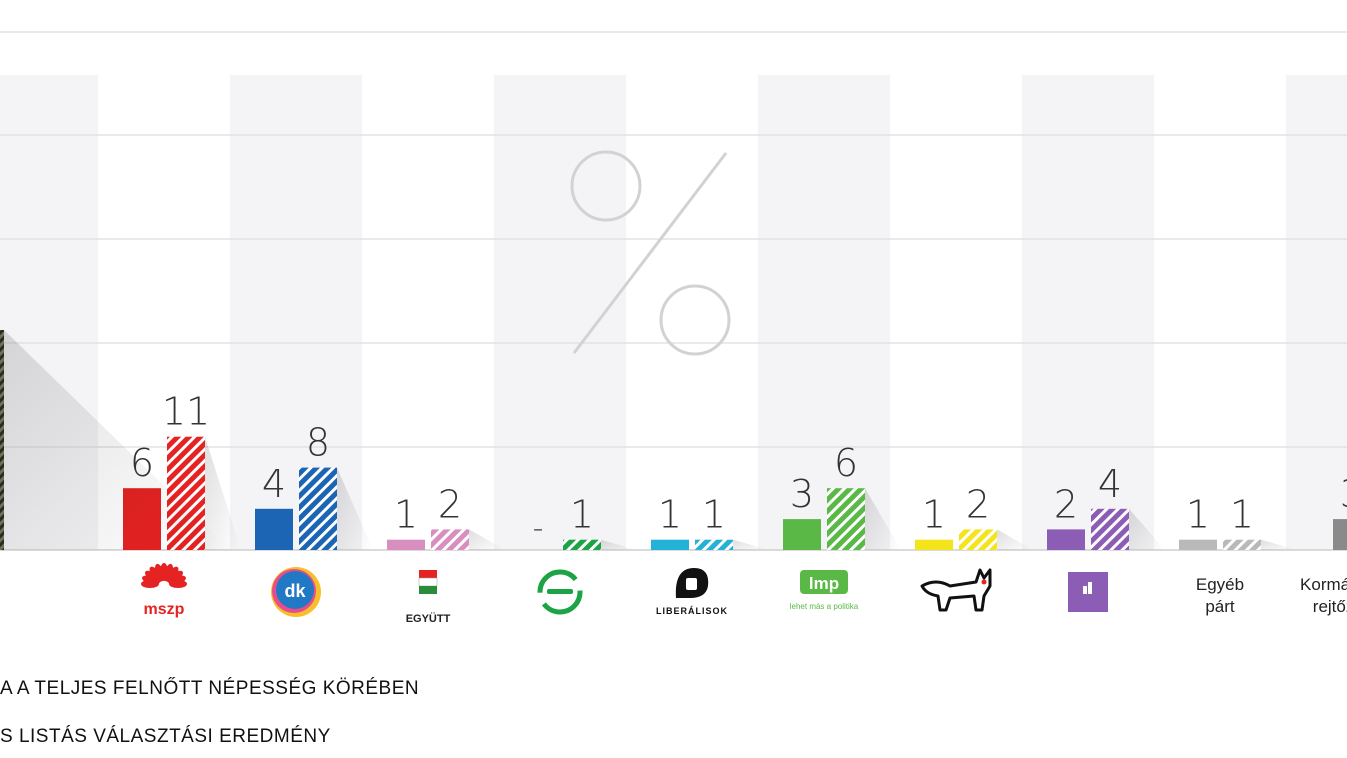  Describe the element at coordinates (318, 443) in the screenshot. I see `value-label-list-result: 8` at that location.